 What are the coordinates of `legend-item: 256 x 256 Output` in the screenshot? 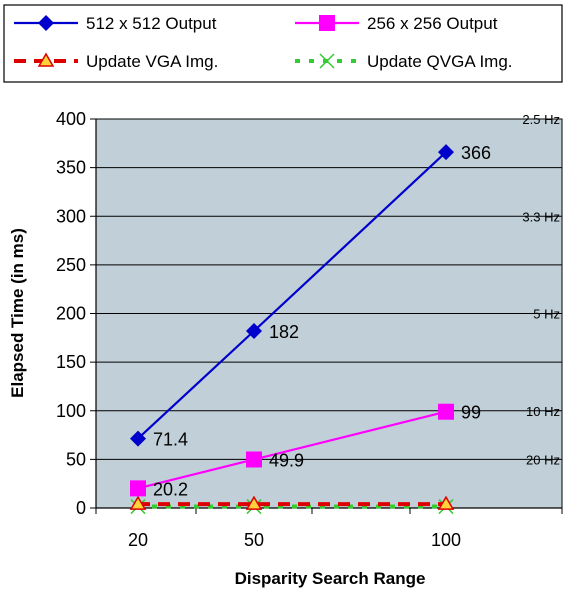 It's located at (396, 23).